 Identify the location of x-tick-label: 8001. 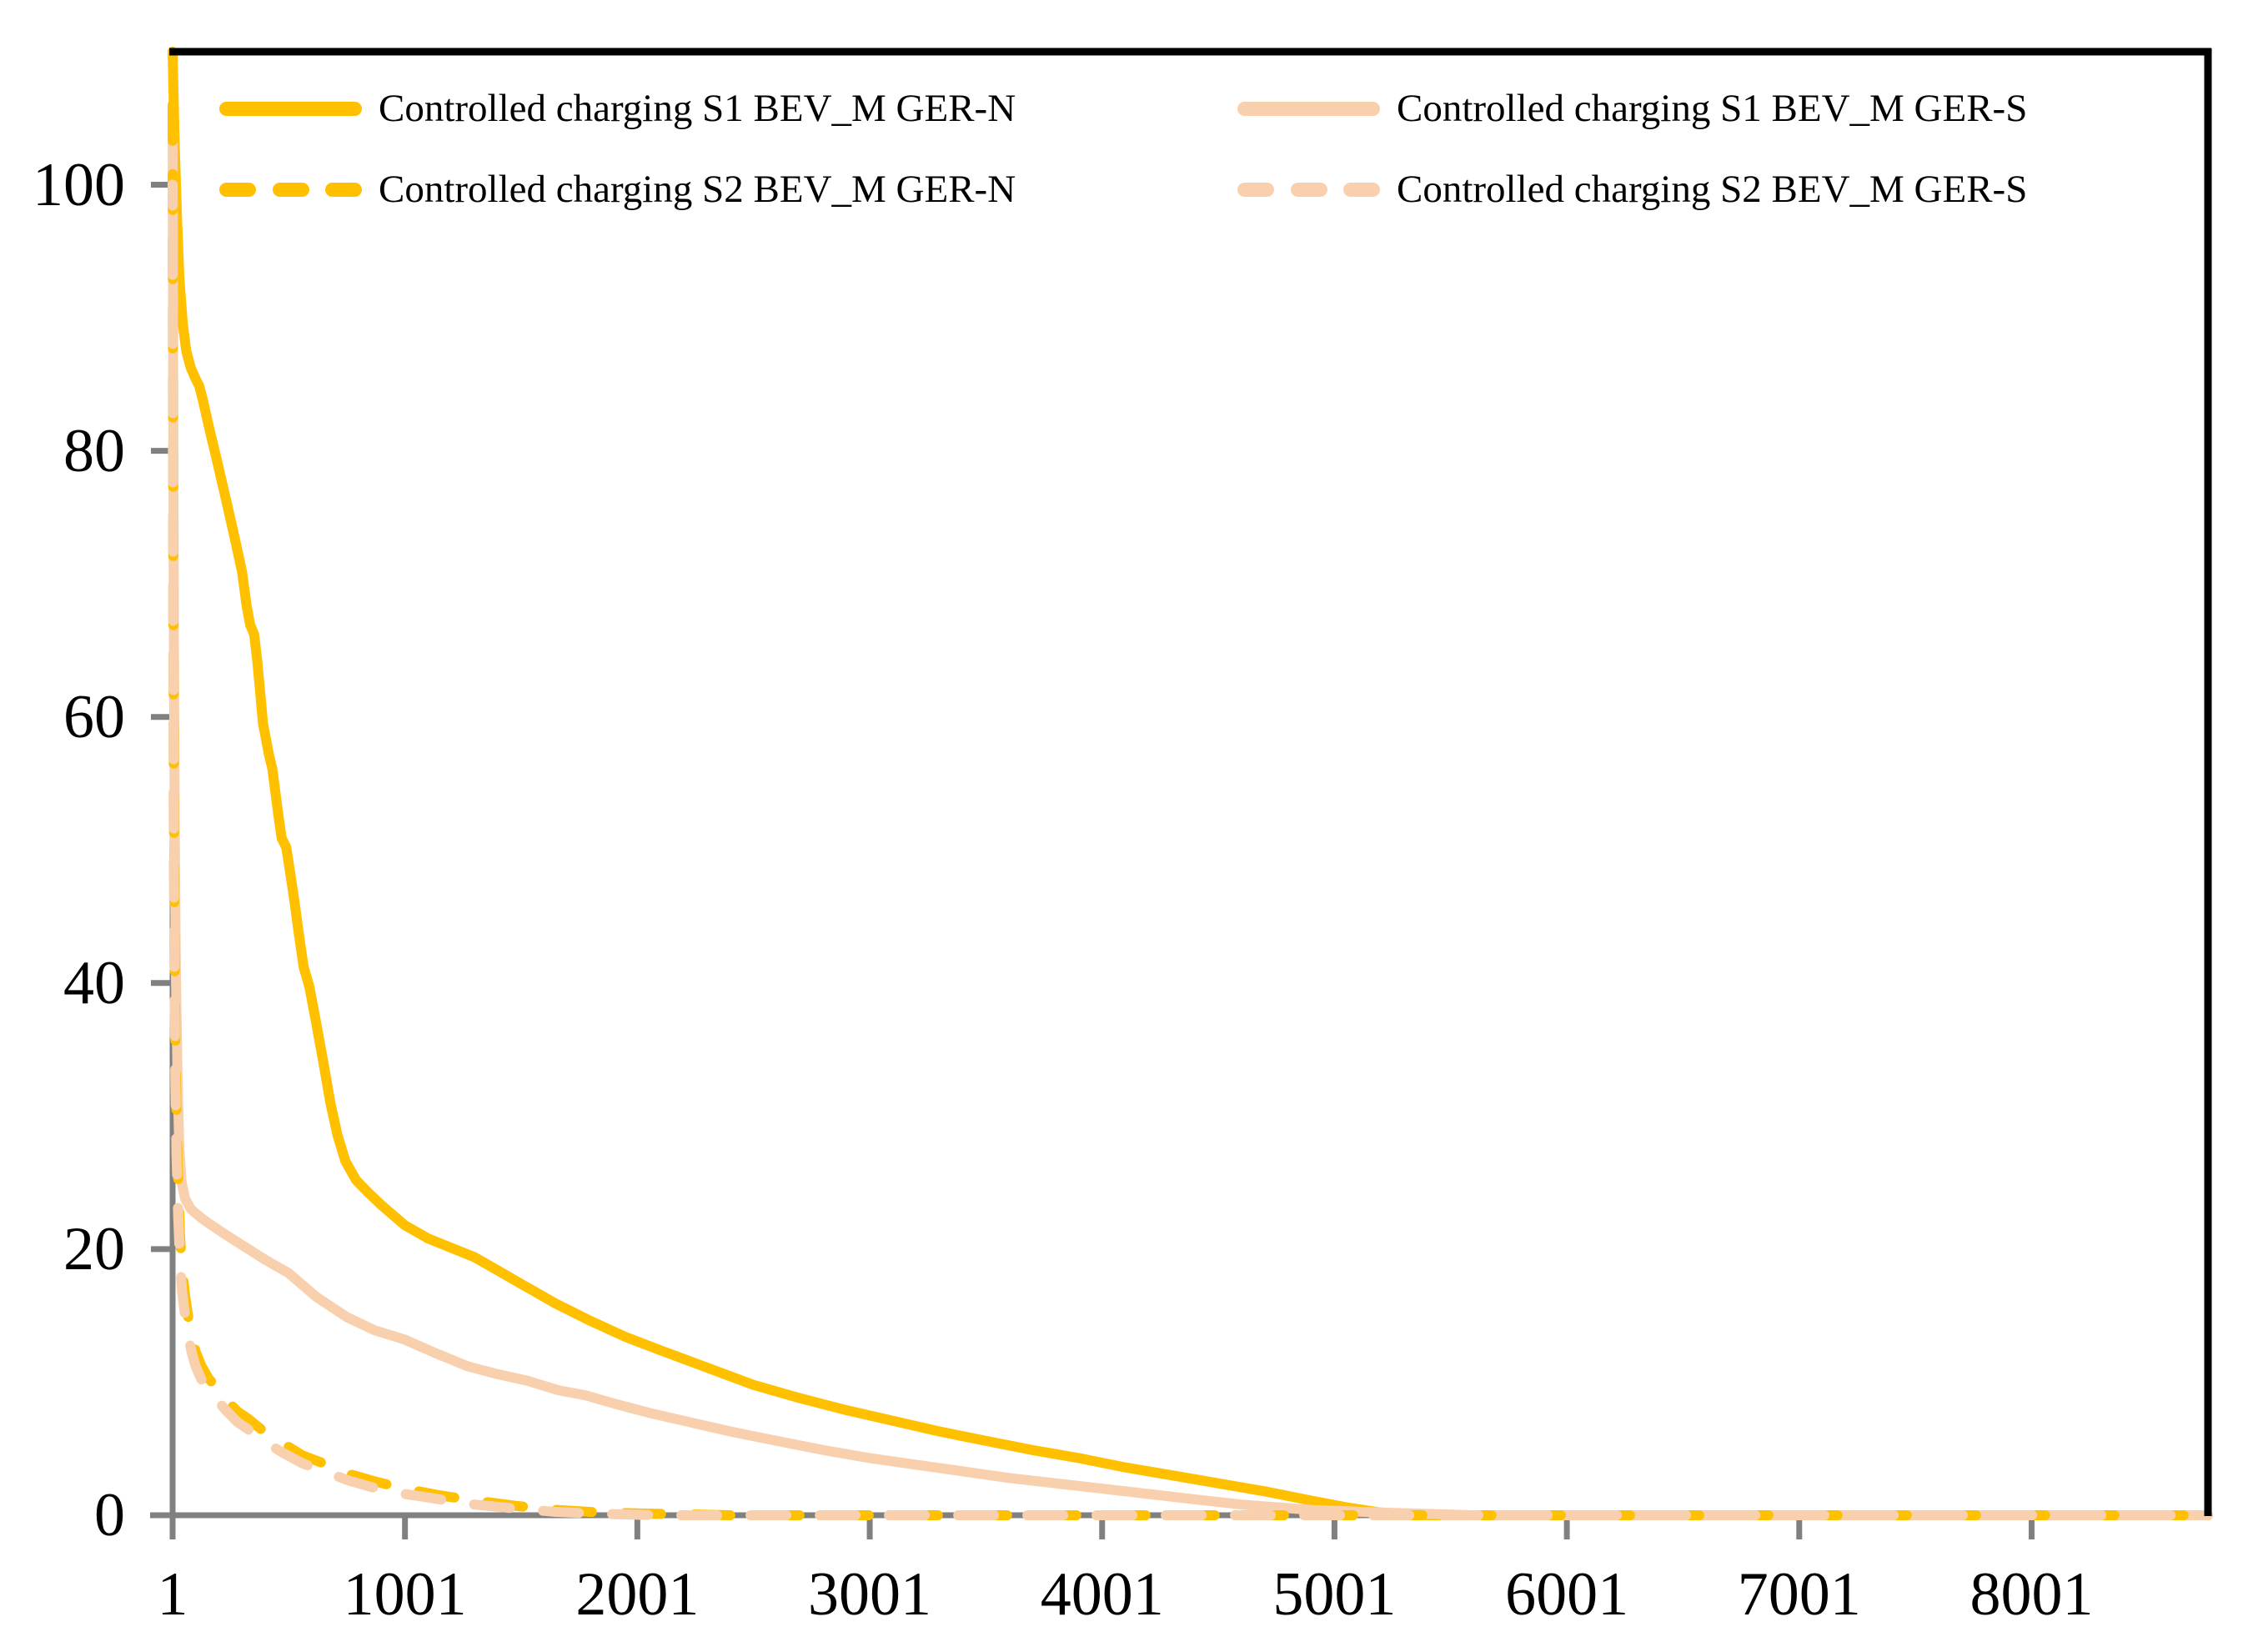
(2032, 1594).